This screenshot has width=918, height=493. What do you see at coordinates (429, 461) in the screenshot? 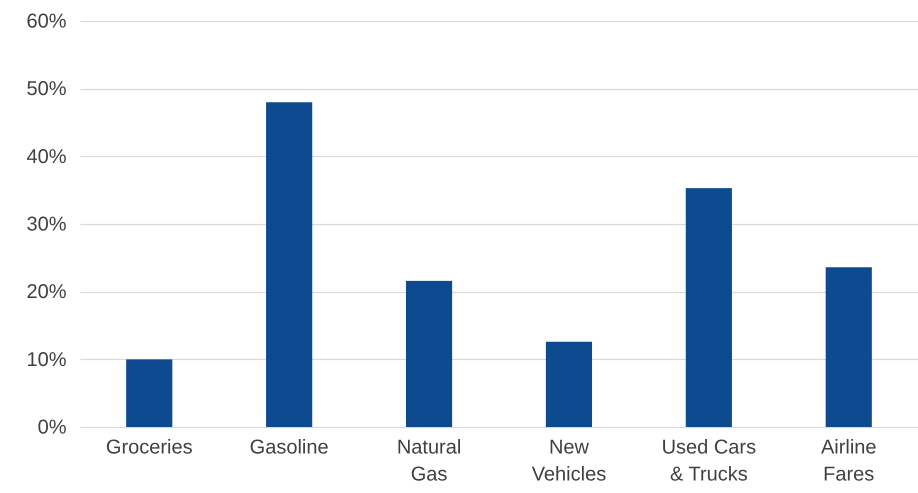
I see `x-tick-label: Natural Gas` at bounding box center [429, 461].